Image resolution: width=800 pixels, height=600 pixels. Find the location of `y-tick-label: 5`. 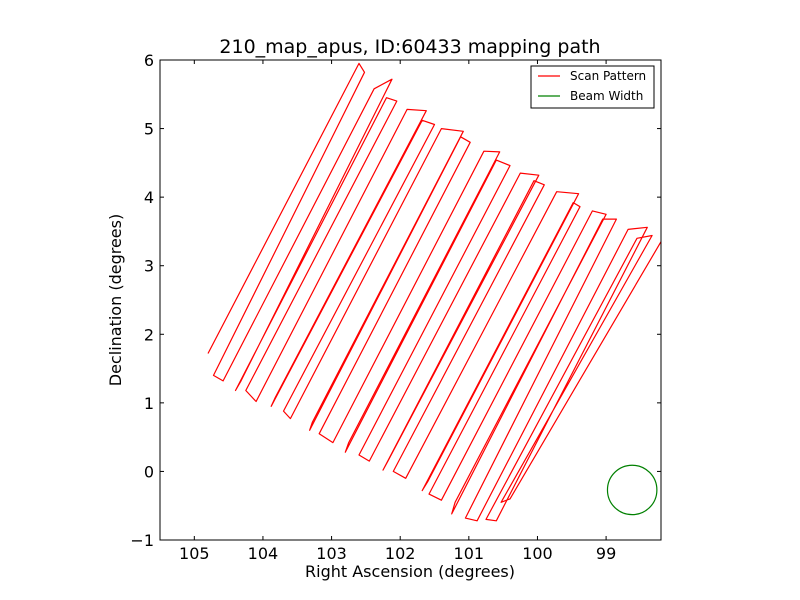

y-tick-label: 5 is located at coordinates (149, 129).